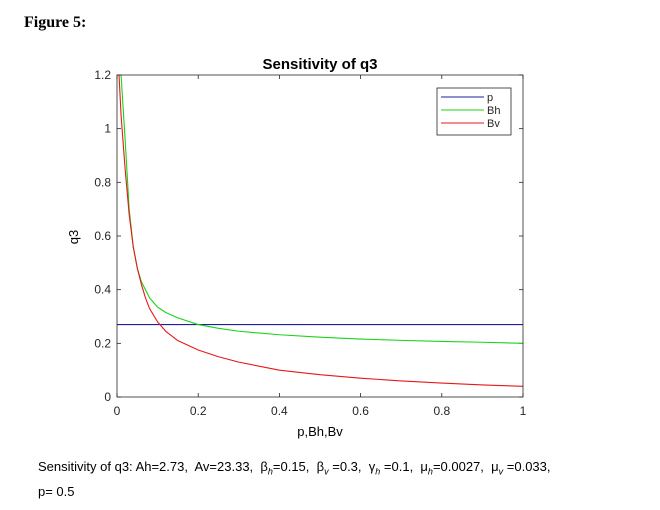 Image resolution: width=660 pixels, height=510 pixels. Describe the element at coordinates (107, 129) in the screenshot. I see `y-tick-label: 1` at that location.